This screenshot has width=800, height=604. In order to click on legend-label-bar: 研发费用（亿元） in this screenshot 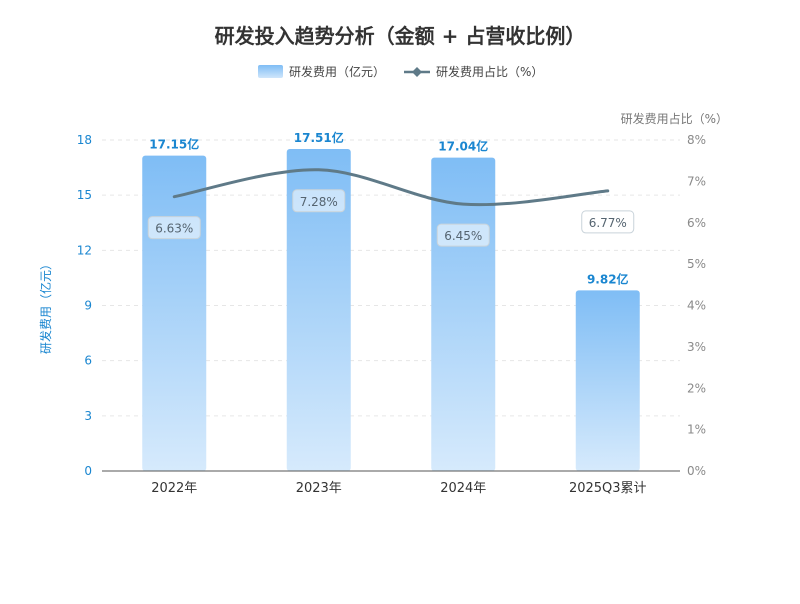, I will do `click(337, 71)`.